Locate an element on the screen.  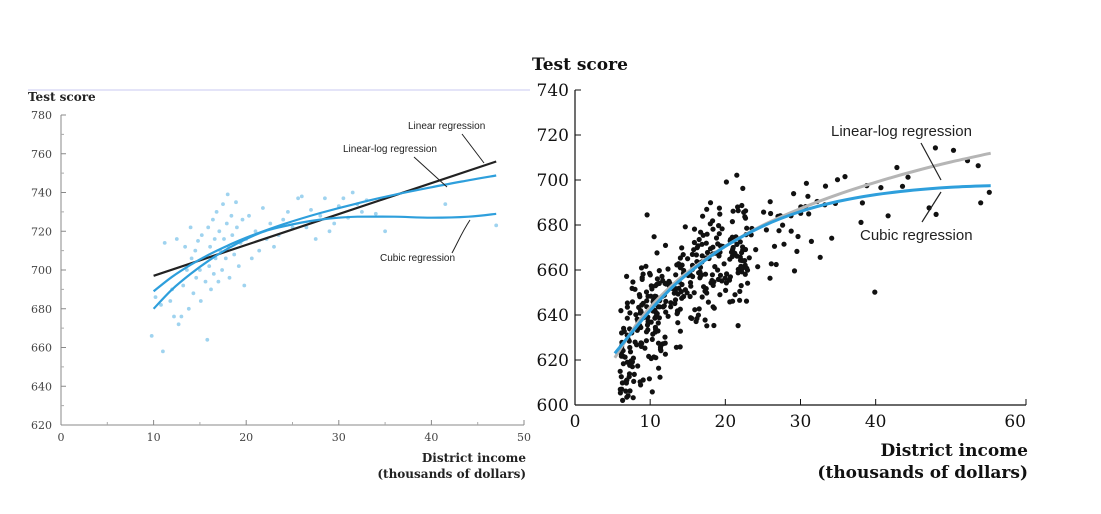
right-regression-lines is located at coordinates (802, 255).